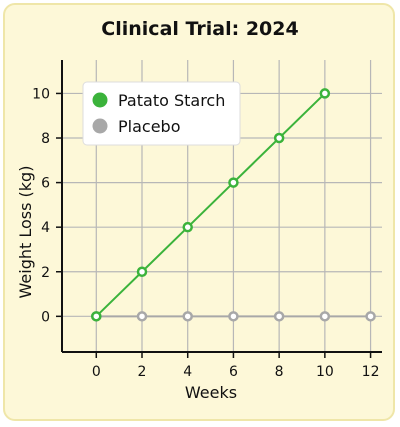  I want to click on y-tick-label: 8, so click(45, 139).